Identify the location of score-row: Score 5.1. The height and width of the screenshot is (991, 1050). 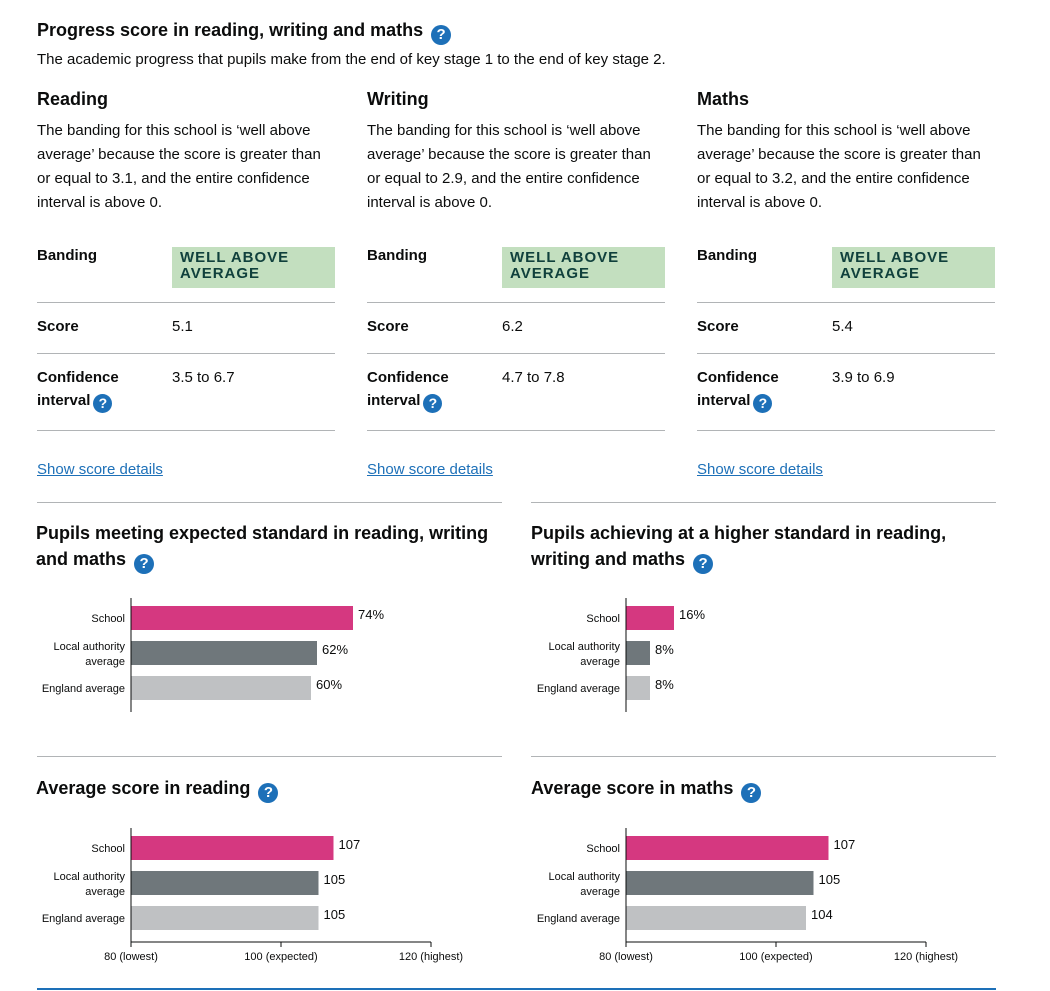
(186, 328).